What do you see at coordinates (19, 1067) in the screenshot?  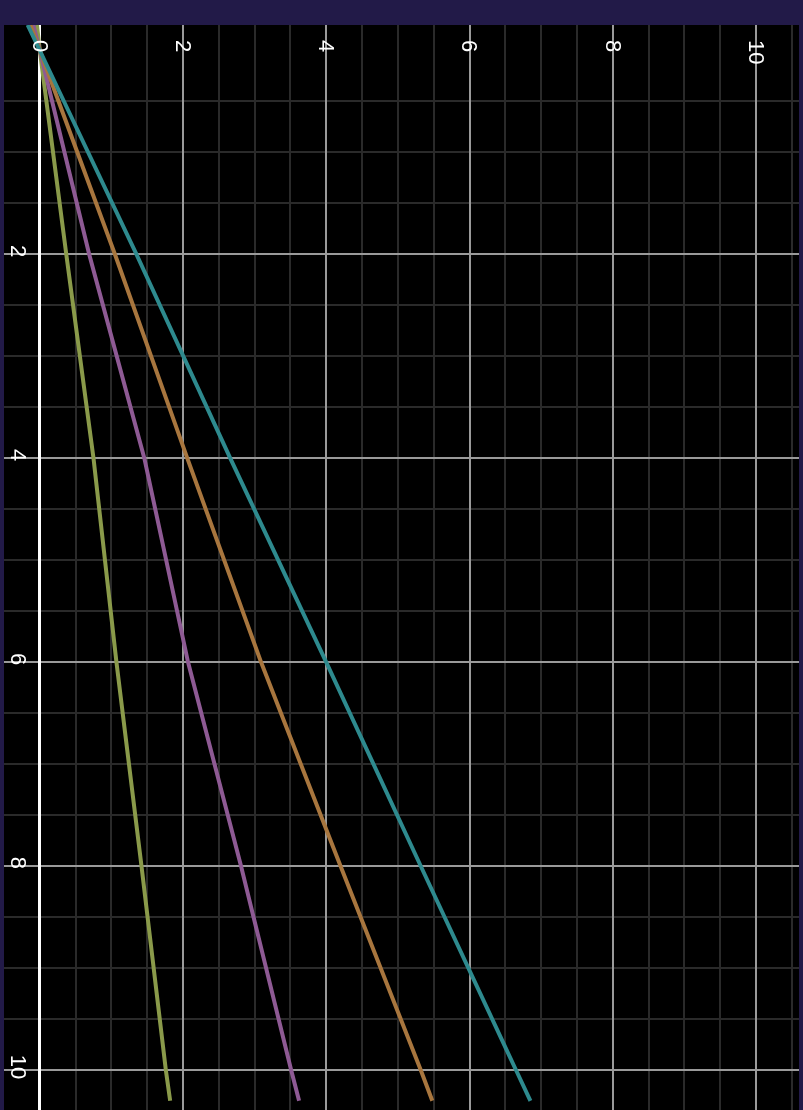 I see `y-tick-label: 10` at bounding box center [19, 1067].